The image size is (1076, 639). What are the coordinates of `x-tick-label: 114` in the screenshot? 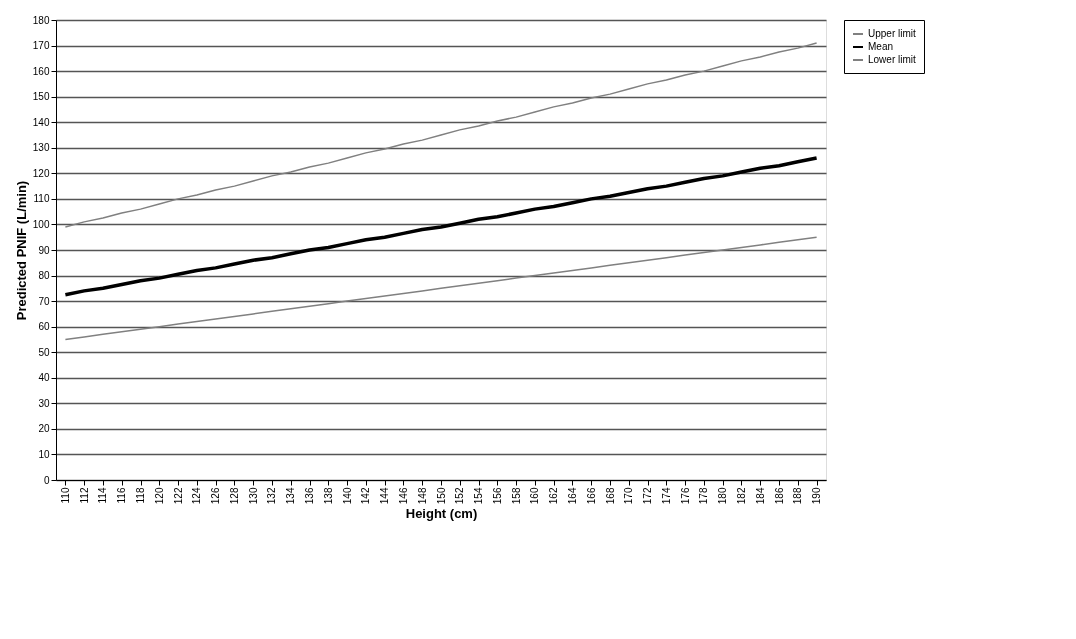 It's located at (103, 495).